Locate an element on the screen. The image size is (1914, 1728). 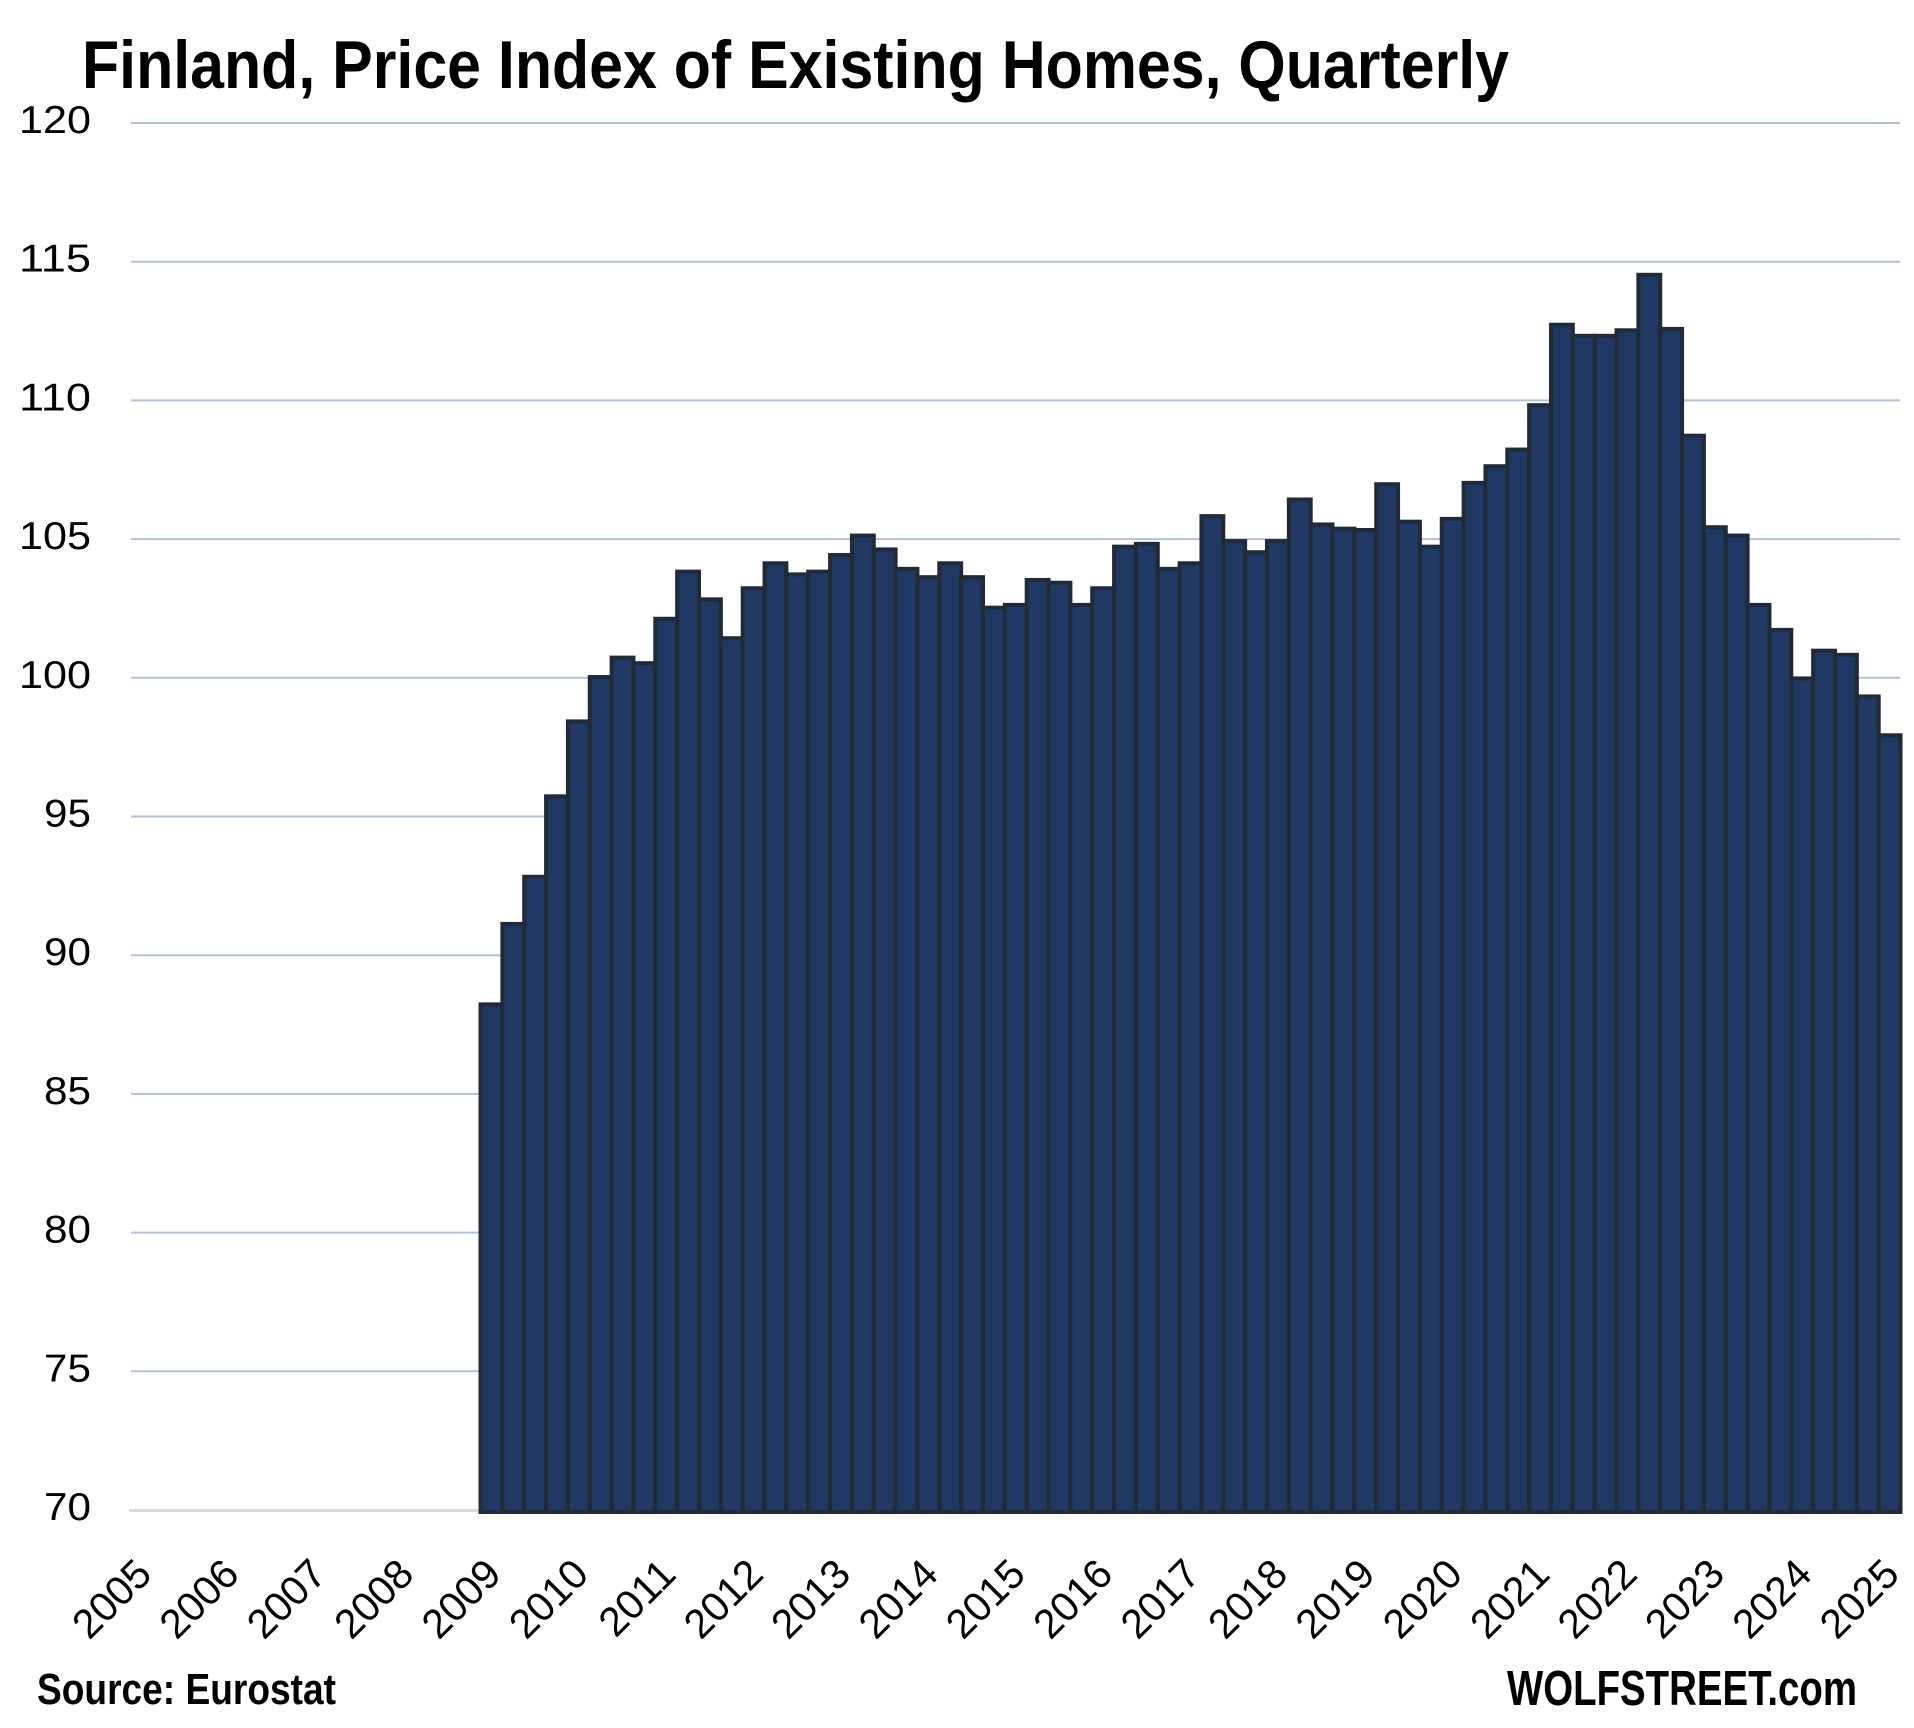
svg-text: 95 is located at coordinates (67, 814).